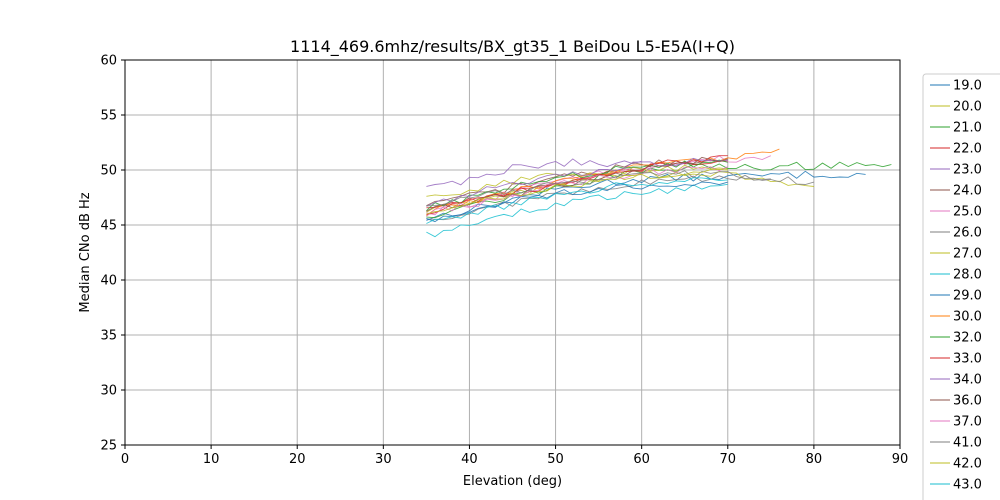 The height and width of the screenshot is (500, 1000). What do you see at coordinates (108, 391) in the screenshot?
I see `y-tick-label: 30` at bounding box center [108, 391].